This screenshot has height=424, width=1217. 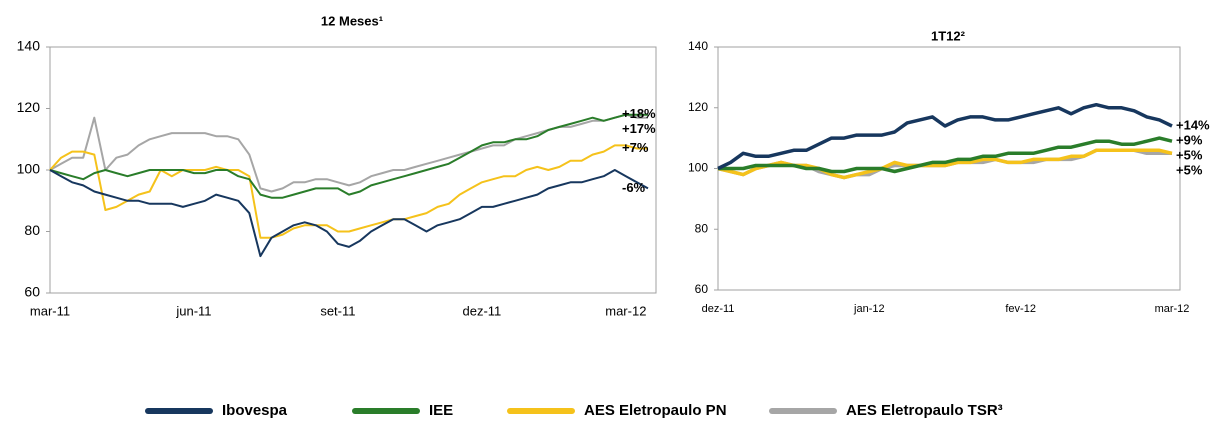 What do you see at coordinates (1020, 309) in the screenshot?
I see `x-tick-label: fev-12` at bounding box center [1020, 309].